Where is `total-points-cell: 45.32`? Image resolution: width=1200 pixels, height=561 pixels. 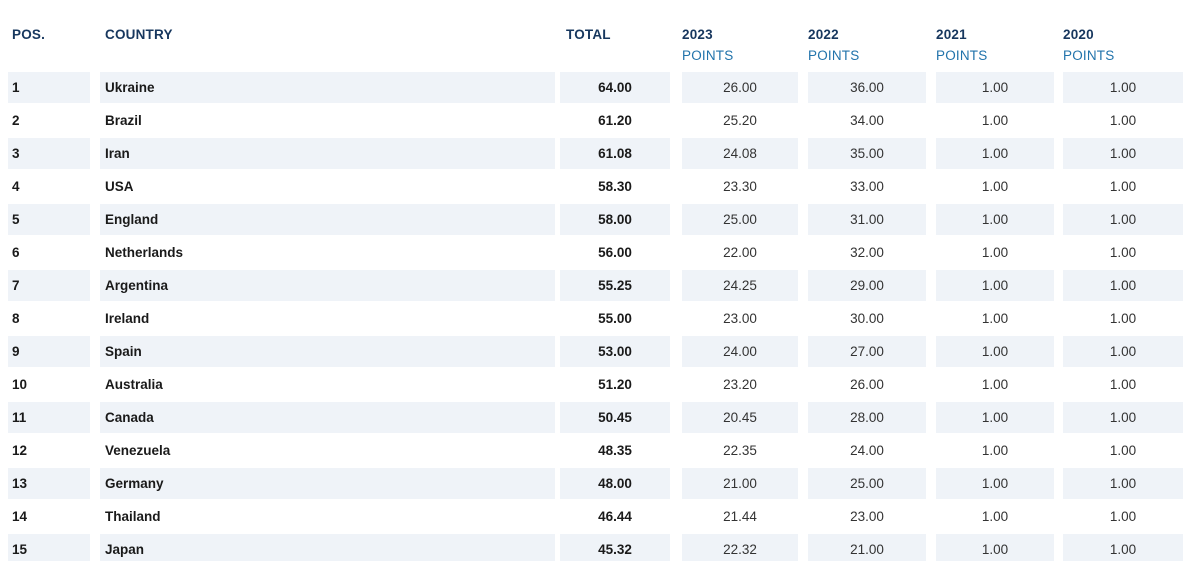 total-points-cell: 45.32 is located at coordinates (615, 547).